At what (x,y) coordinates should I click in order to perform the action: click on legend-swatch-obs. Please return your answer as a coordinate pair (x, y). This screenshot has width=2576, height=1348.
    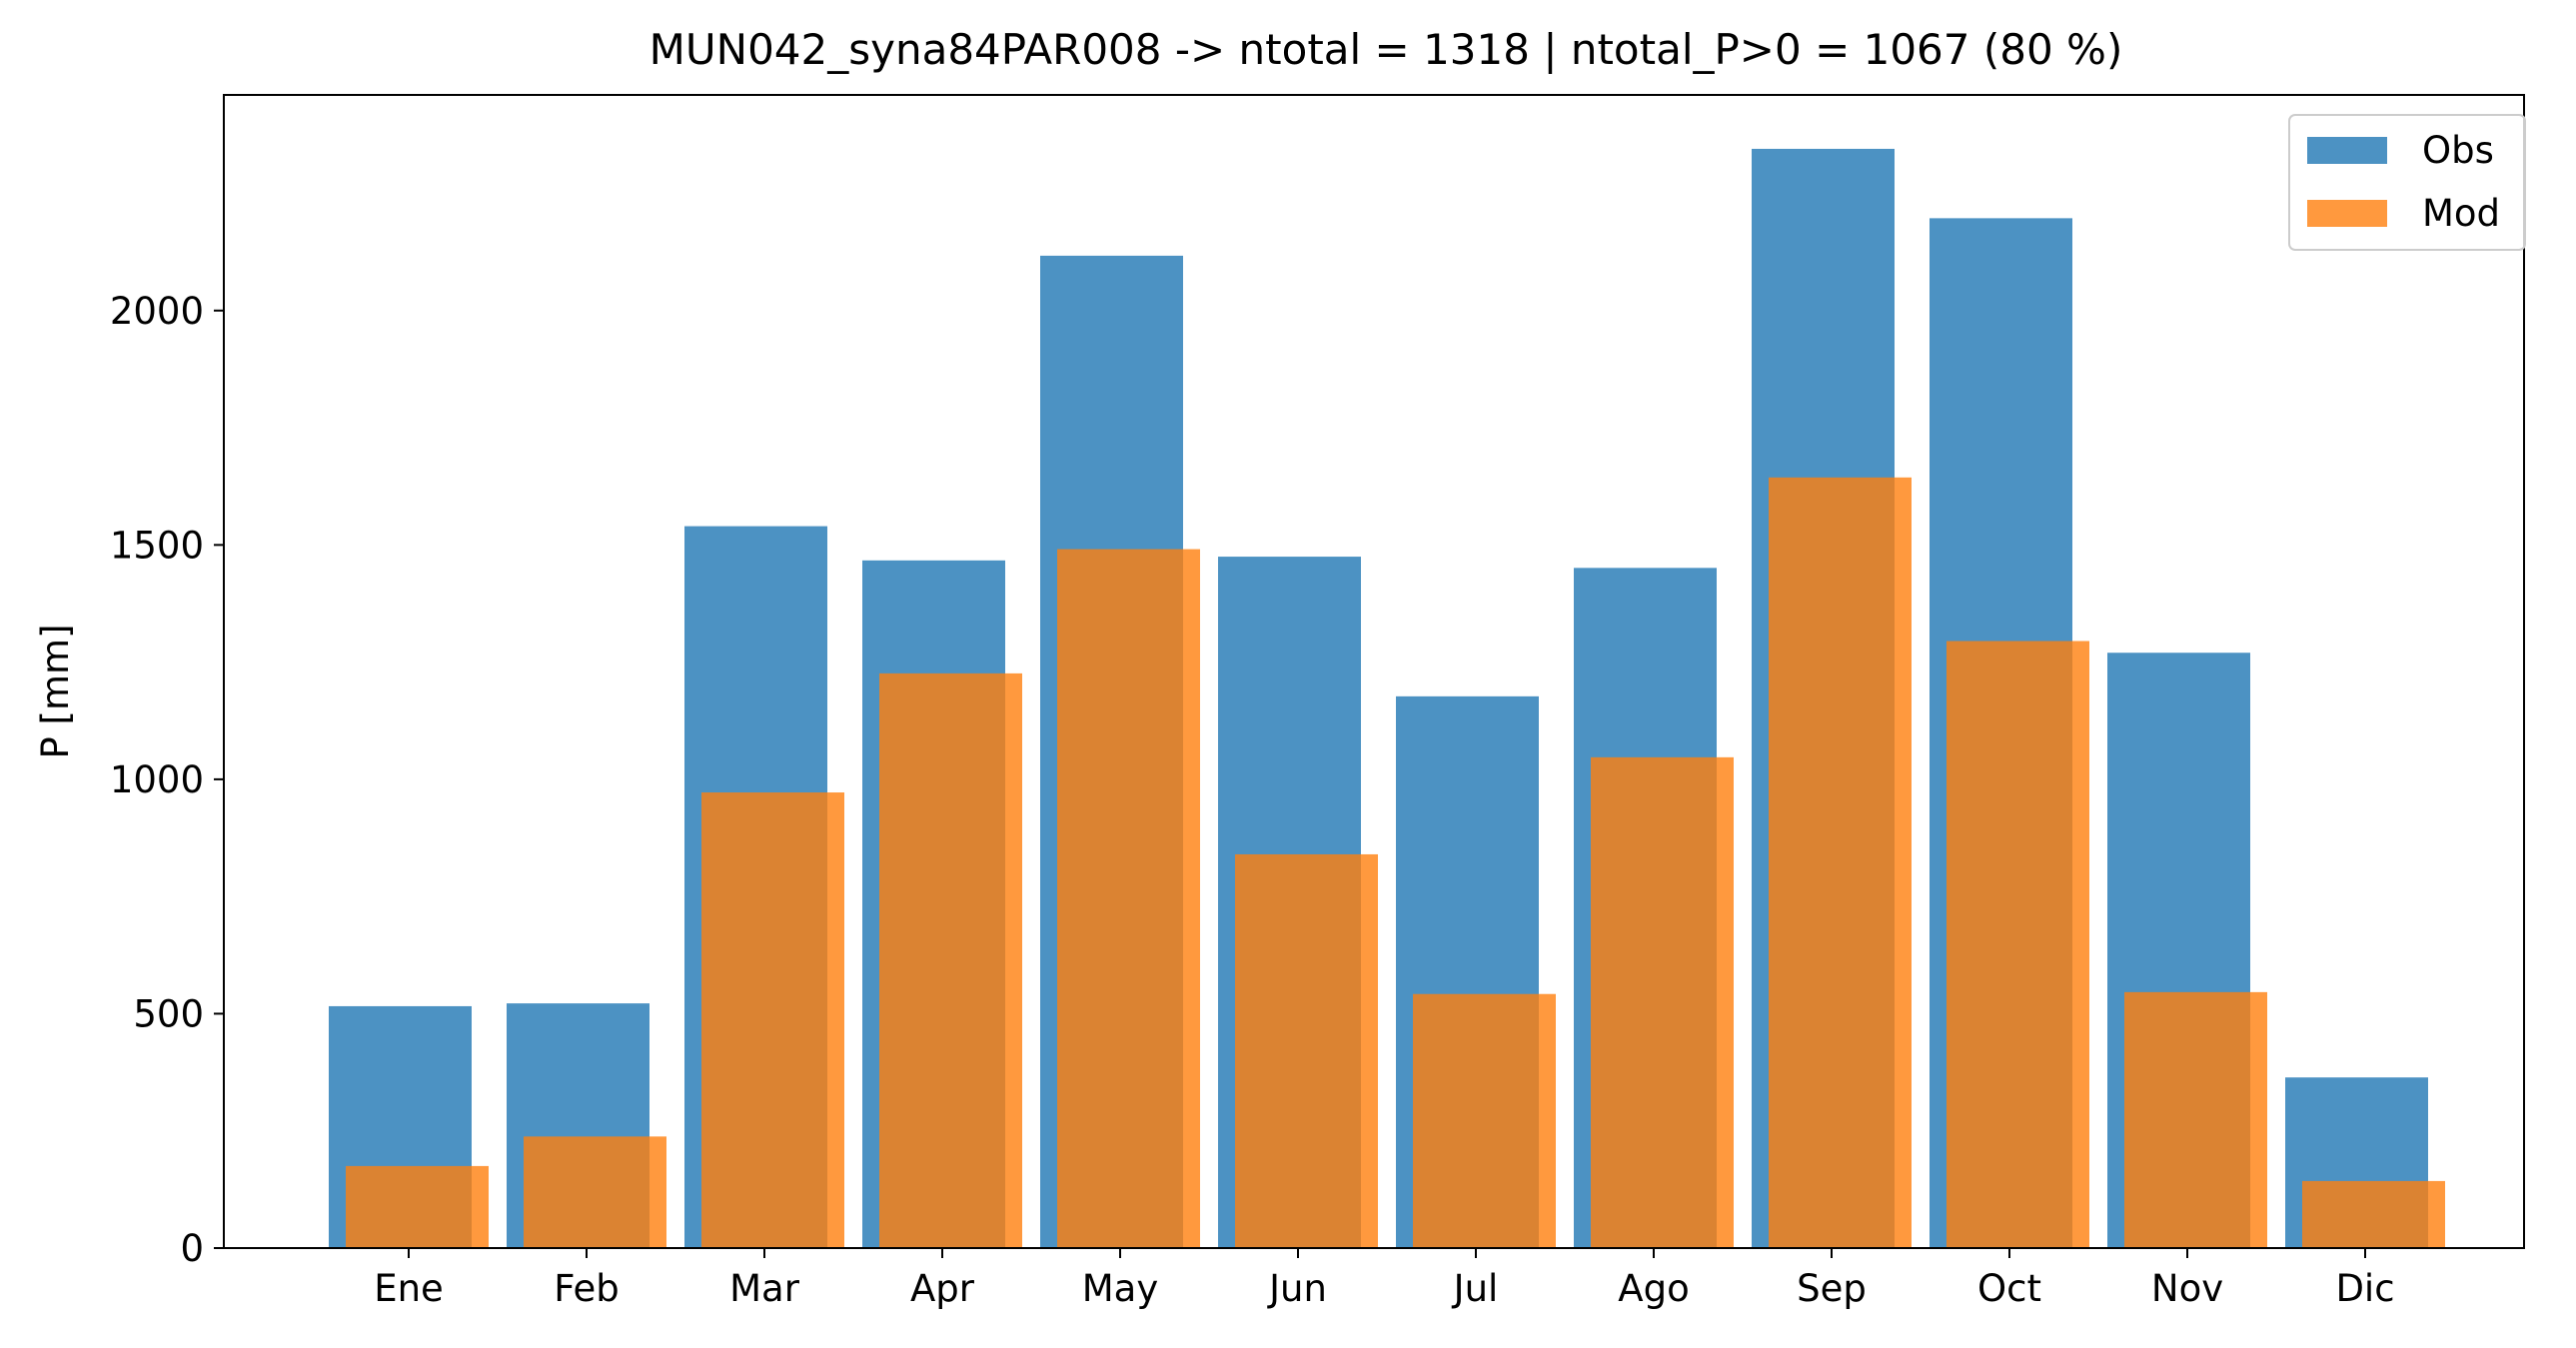
    Looking at the image, I should click on (2347, 150).